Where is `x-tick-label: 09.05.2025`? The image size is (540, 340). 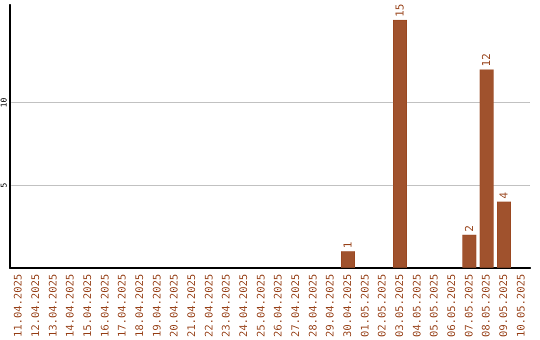
x-tick-label: 09.05.2025 is located at coordinates (504, 306).